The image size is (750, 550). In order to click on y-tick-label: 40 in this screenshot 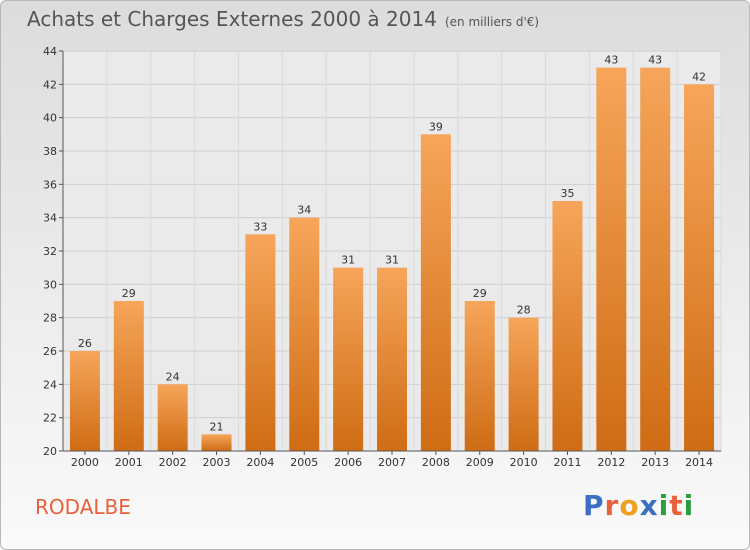, I will do `click(50, 118)`.